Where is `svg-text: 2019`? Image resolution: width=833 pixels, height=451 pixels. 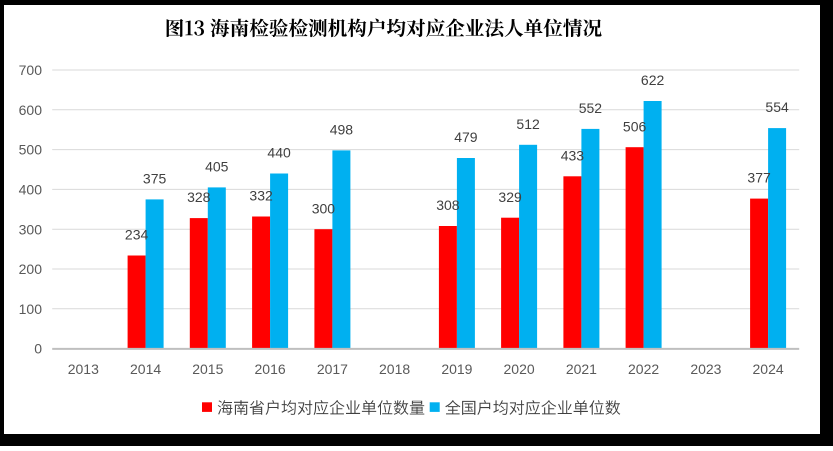 svg-text: 2019 is located at coordinates (456, 369).